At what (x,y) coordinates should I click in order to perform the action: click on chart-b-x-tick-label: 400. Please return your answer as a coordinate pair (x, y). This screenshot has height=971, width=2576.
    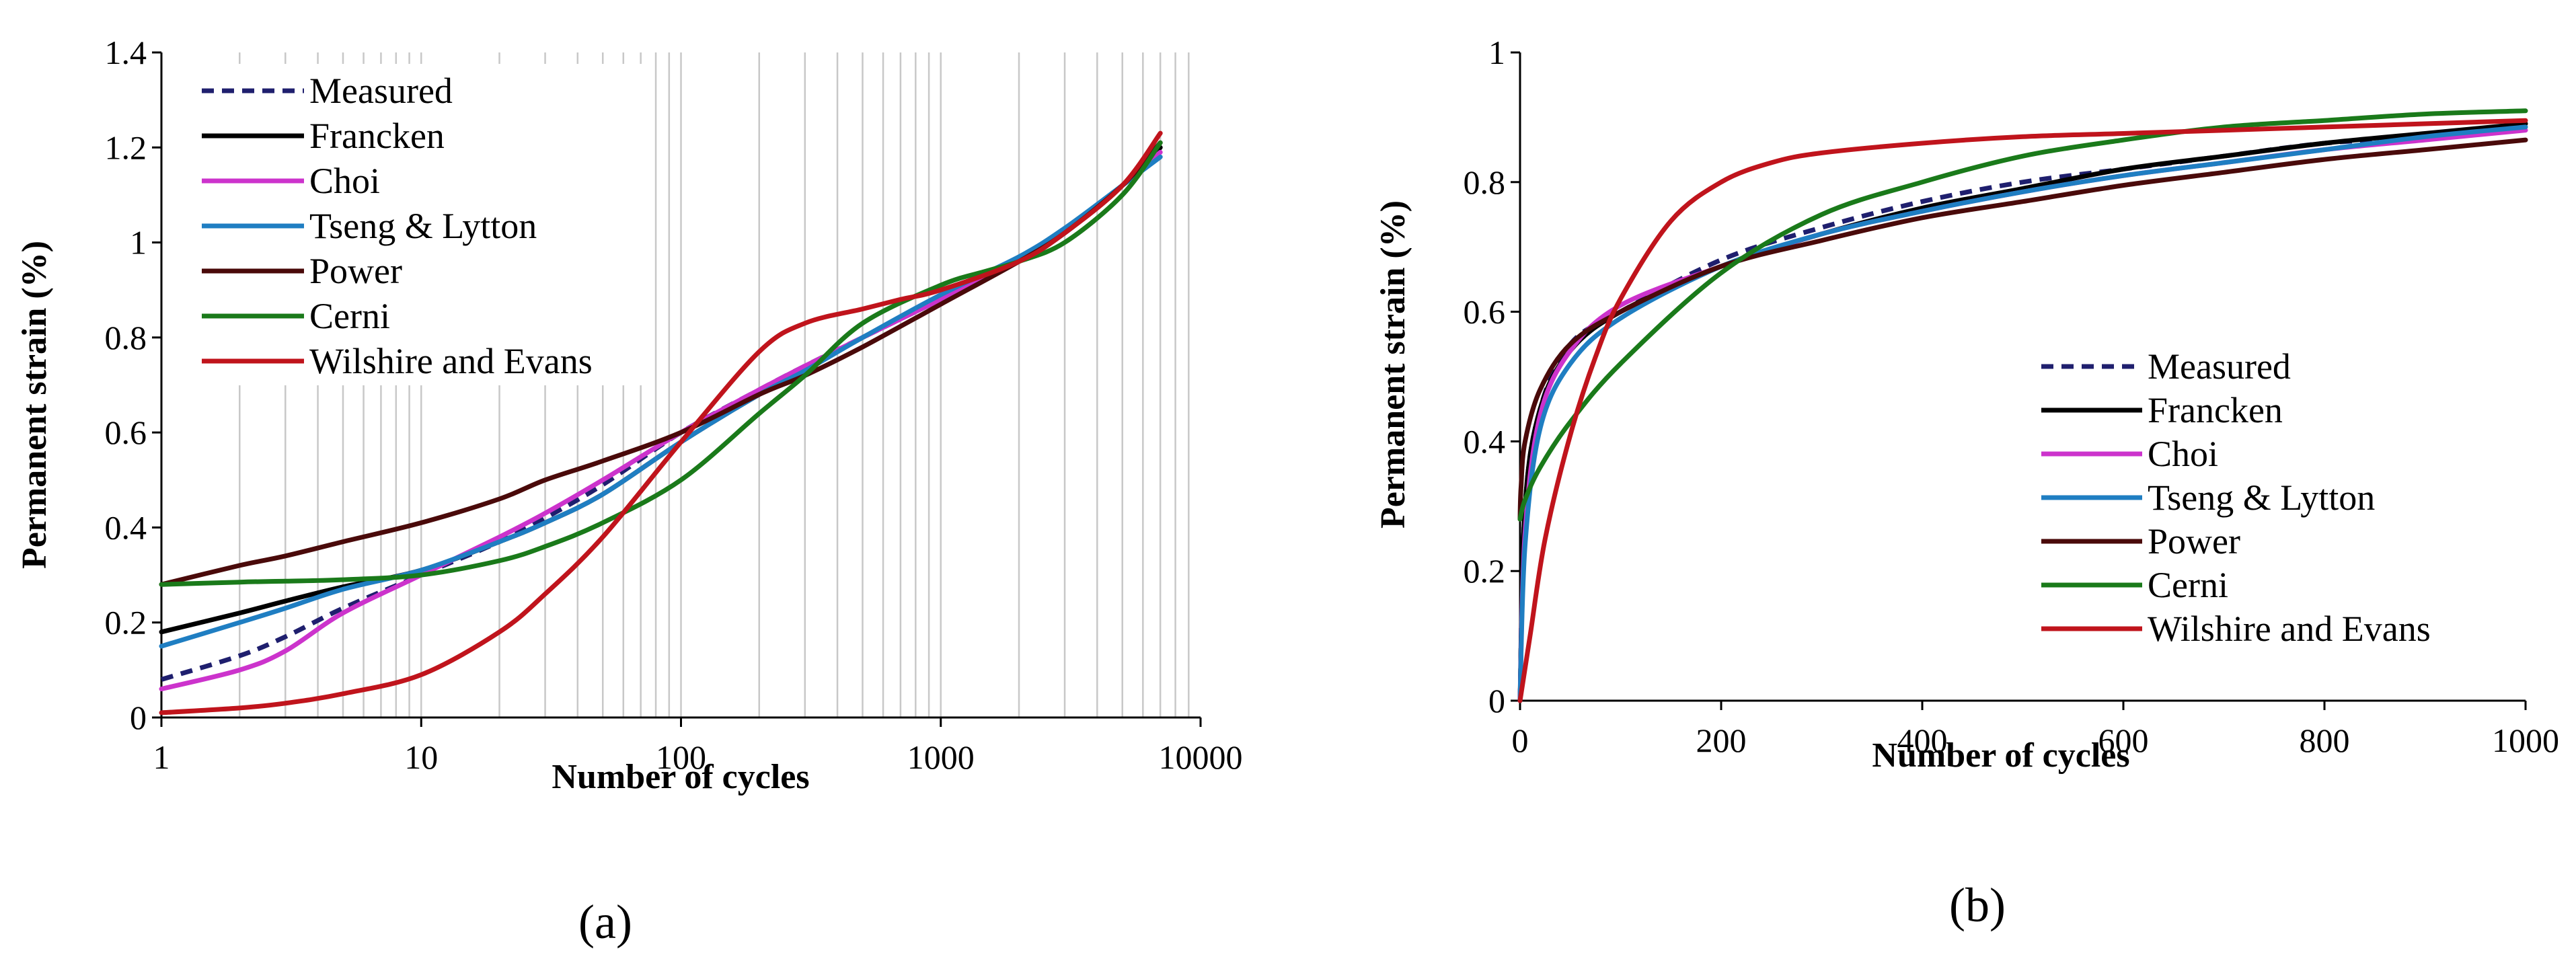
    Looking at the image, I should click on (1922, 741).